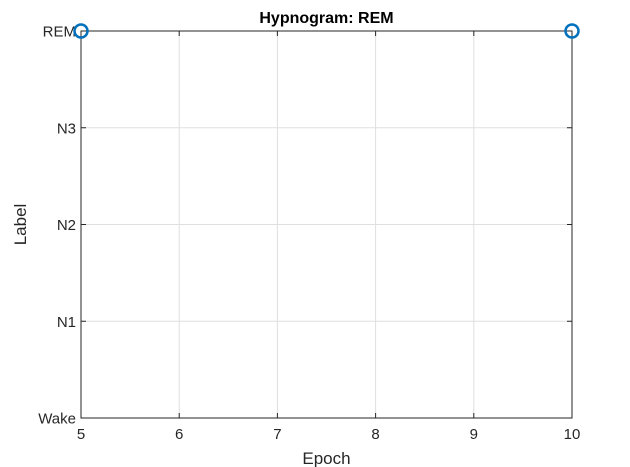  What do you see at coordinates (66, 128) in the screenshot?
I see `y-tick-label: N3` at bounding box center [66, 128].